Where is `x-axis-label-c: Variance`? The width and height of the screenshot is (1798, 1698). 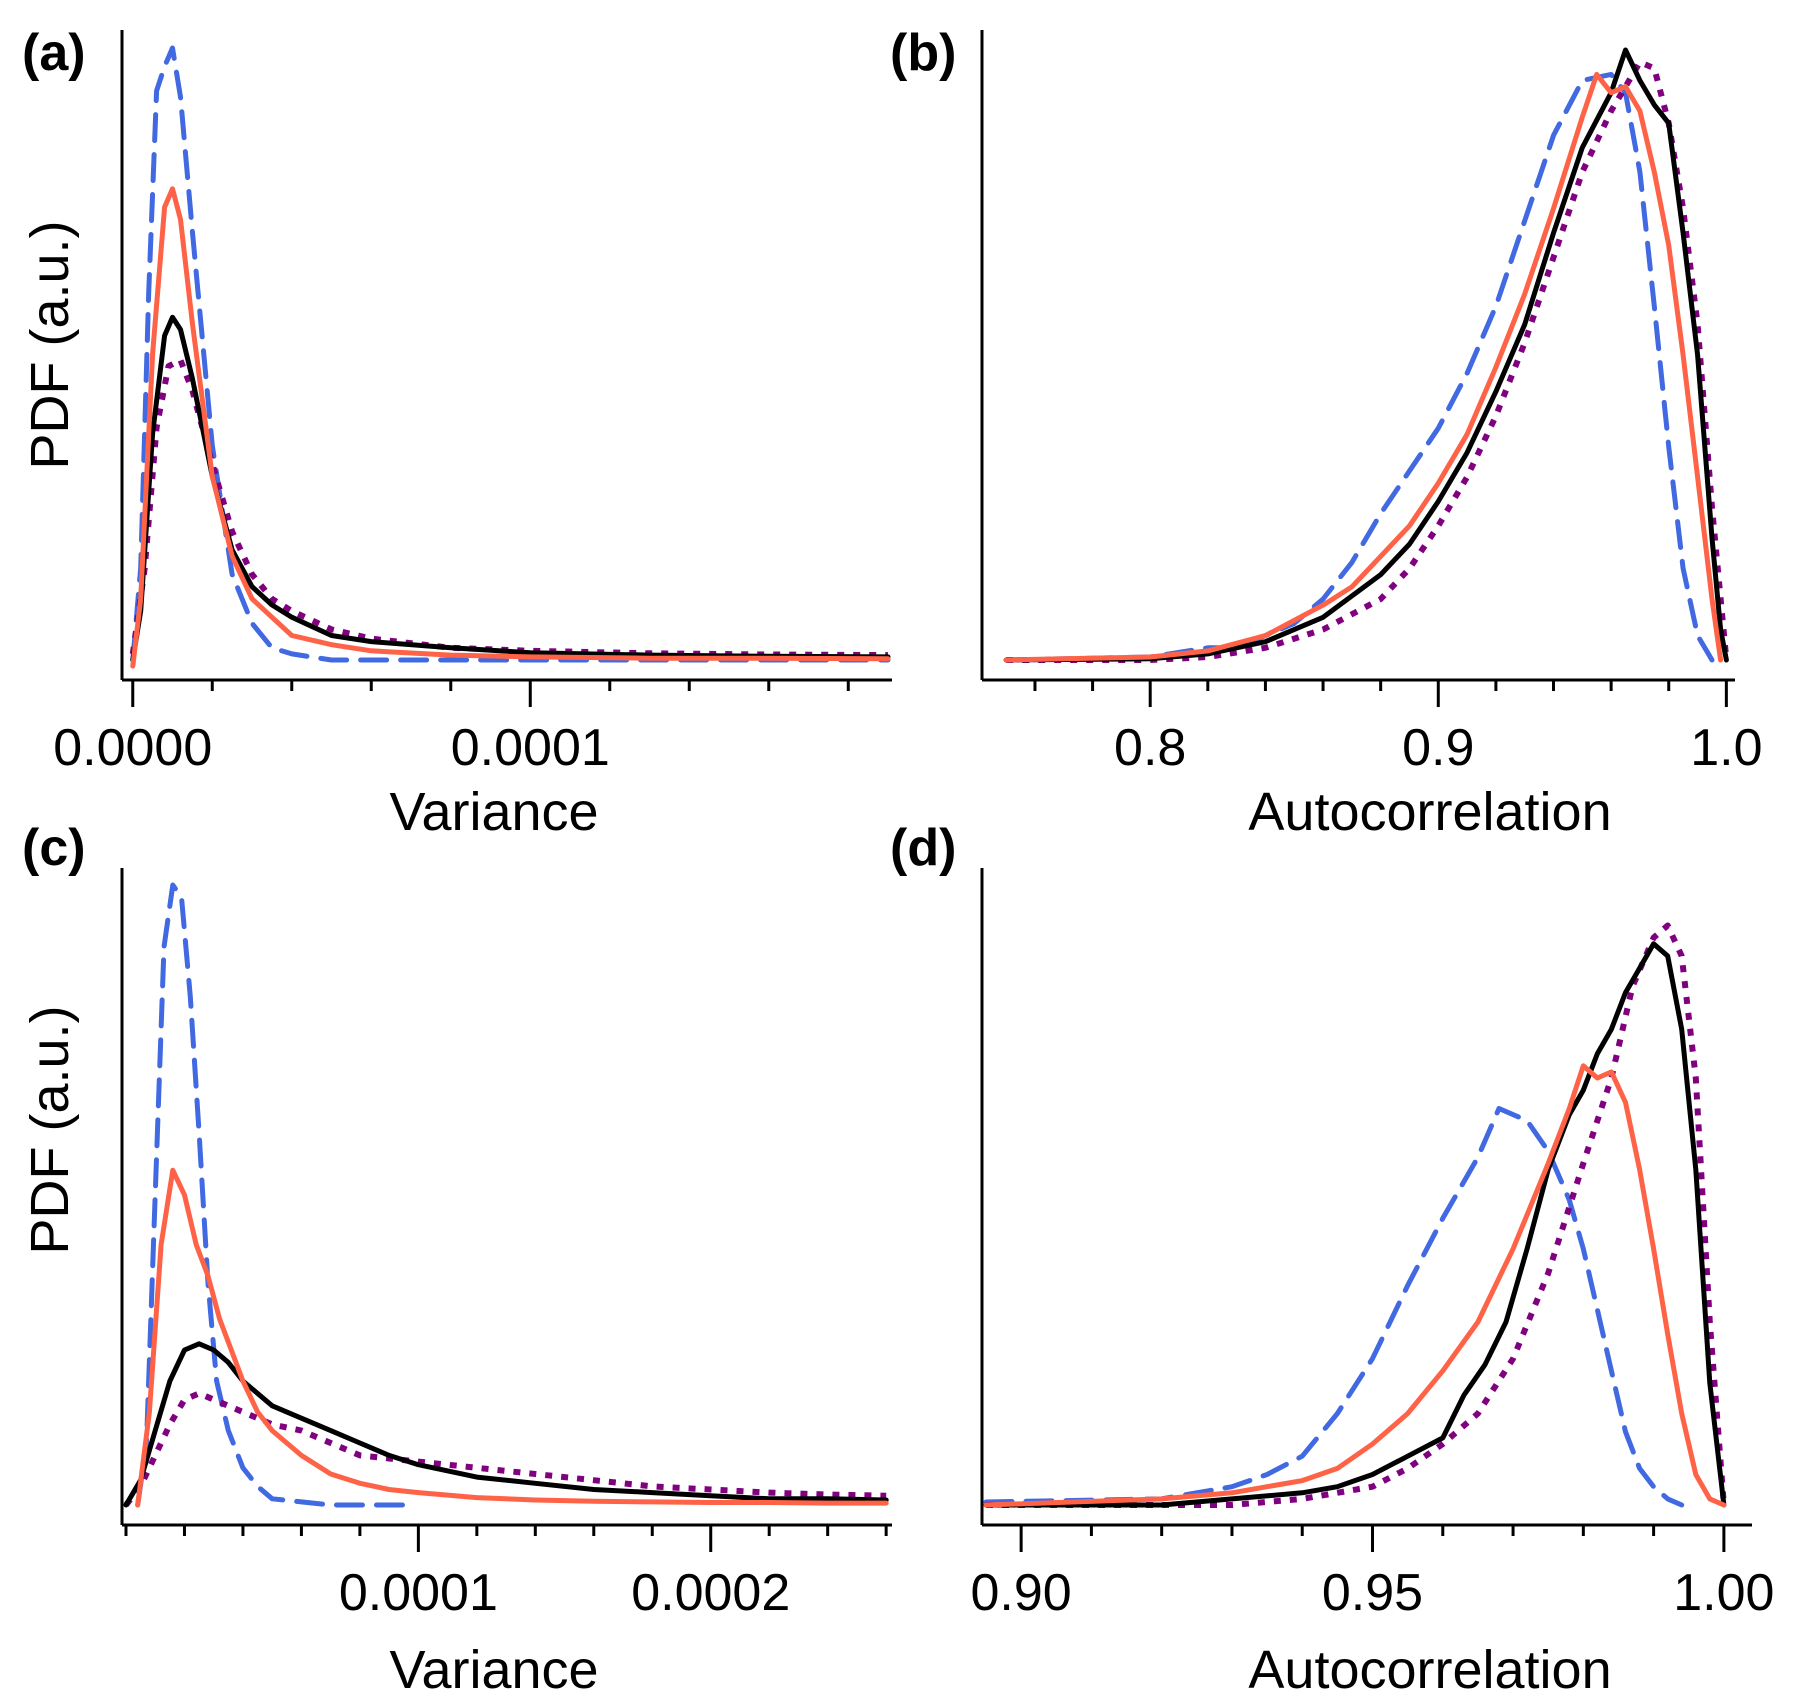
x-axis-label-c: Variance is located at coordinates (493, 1669).